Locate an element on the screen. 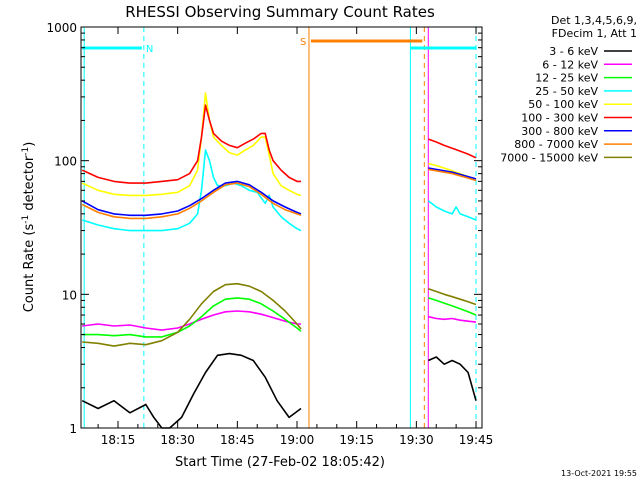 The image size is (640, 480). legend-header-line-1: Det 1,3,4,5,6,9, is located at coordinates (594, 20).